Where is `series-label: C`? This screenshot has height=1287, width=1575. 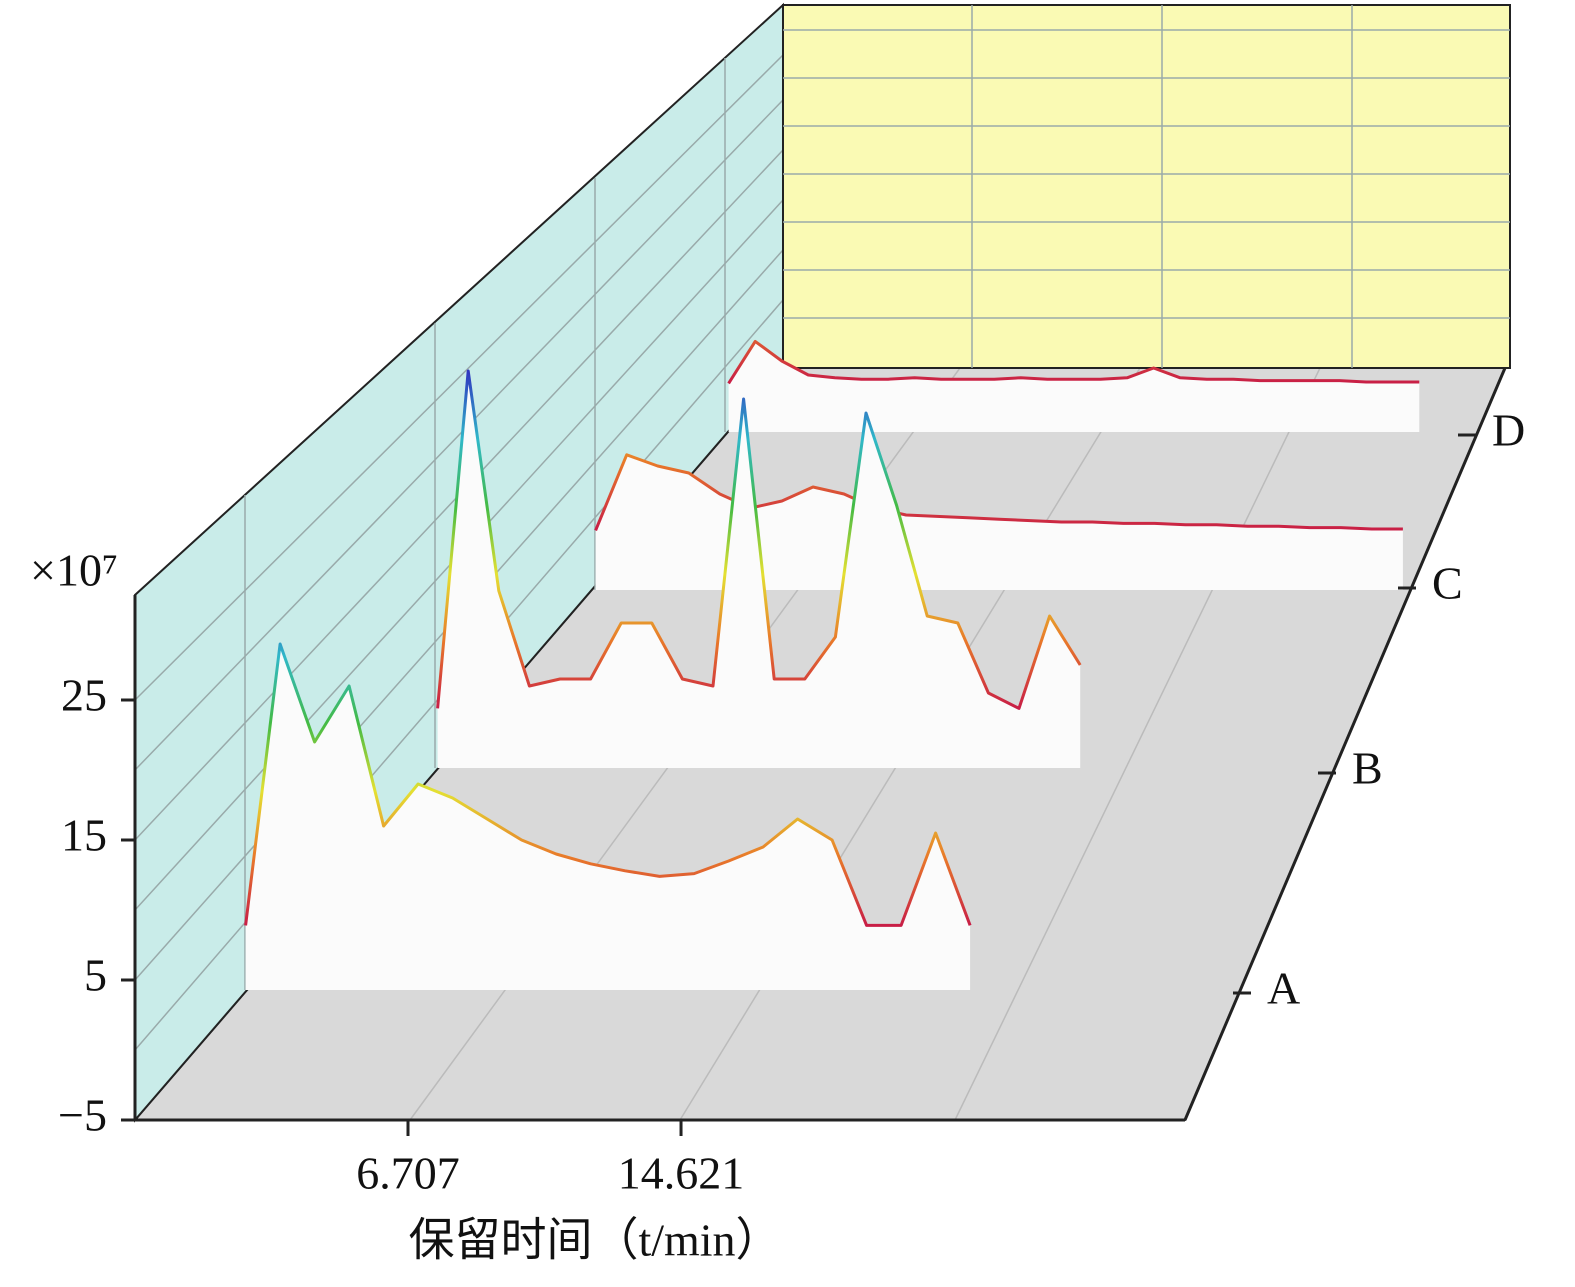
series-label: C is located at coordinates (1447, 583).